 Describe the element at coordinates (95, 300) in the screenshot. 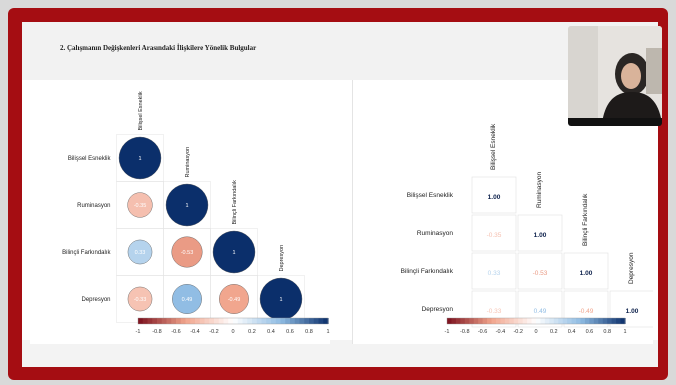

I see `corr-row-label: Depresyon` at that location.